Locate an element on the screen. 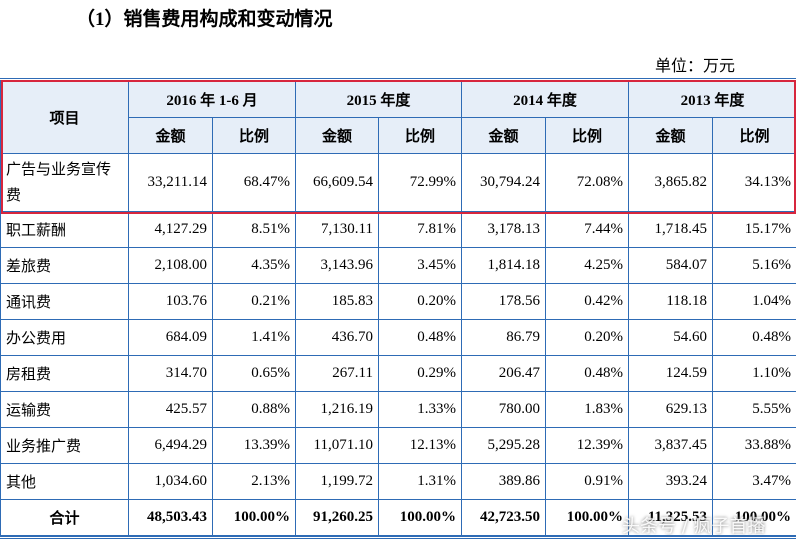  value-cell: 1.83% is located at coordinates (587, 409).